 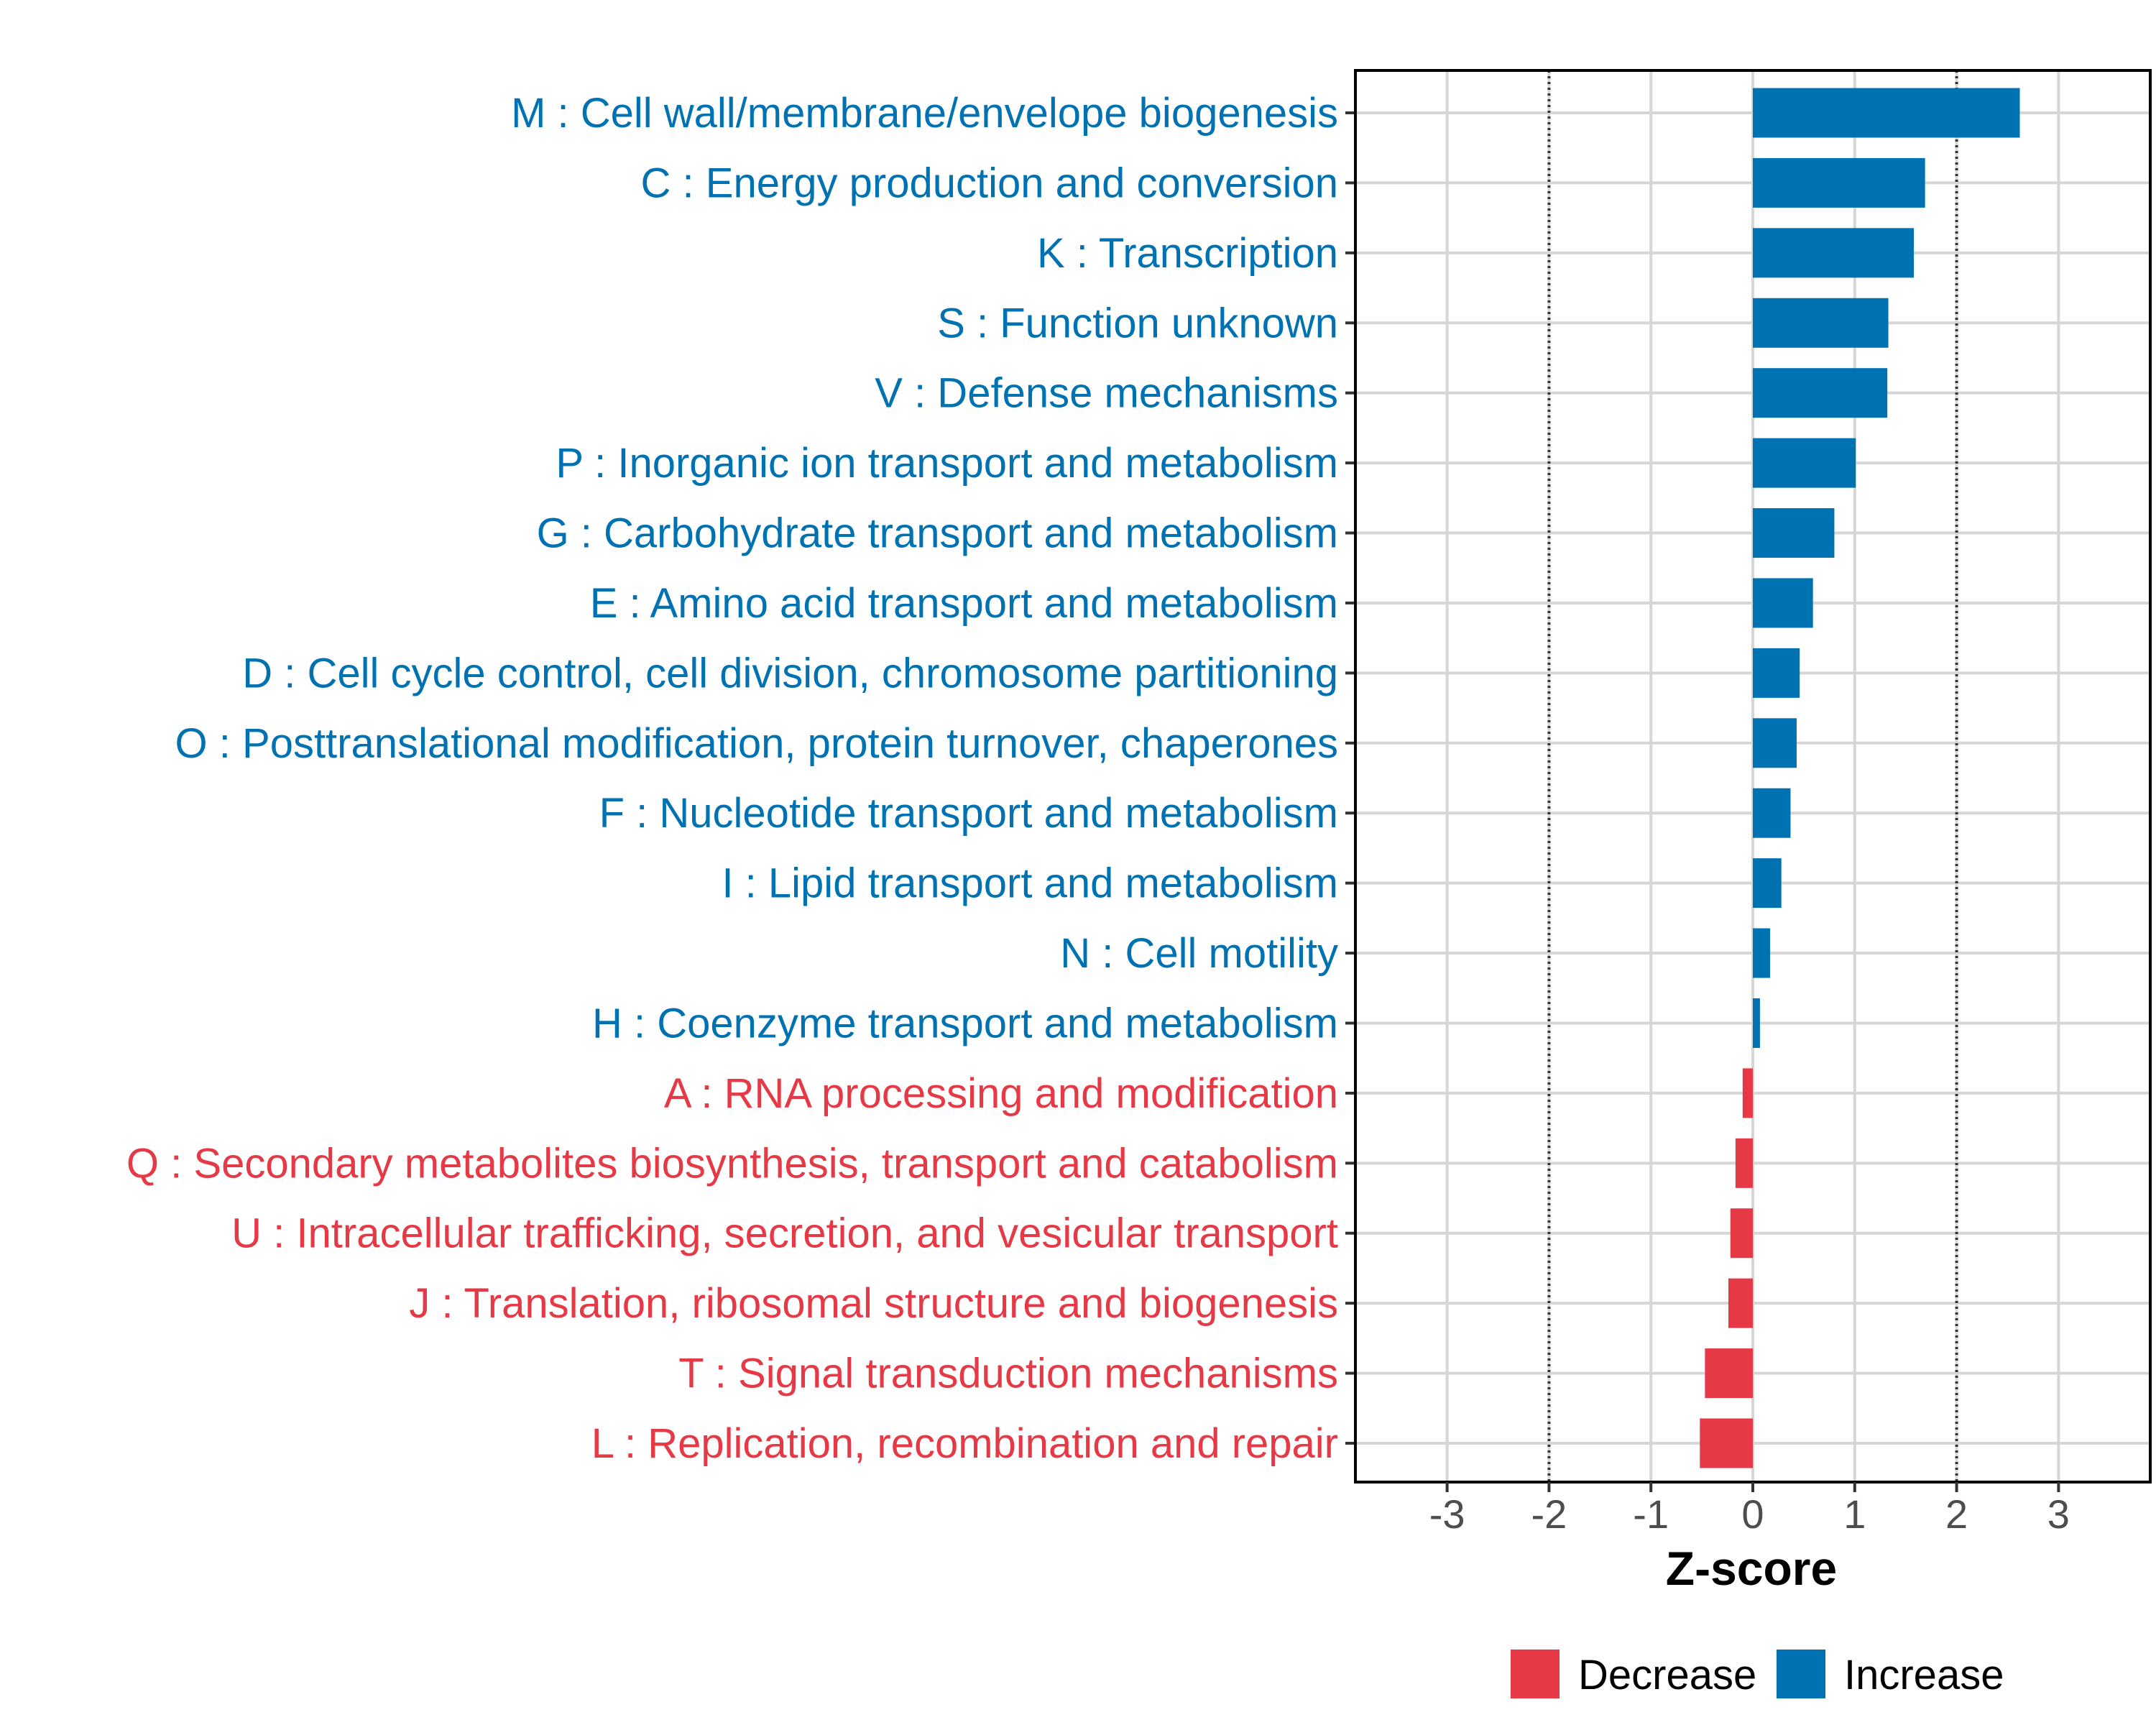 I want to click on x-tick-label: -2, so click(x=1549, y=1514).